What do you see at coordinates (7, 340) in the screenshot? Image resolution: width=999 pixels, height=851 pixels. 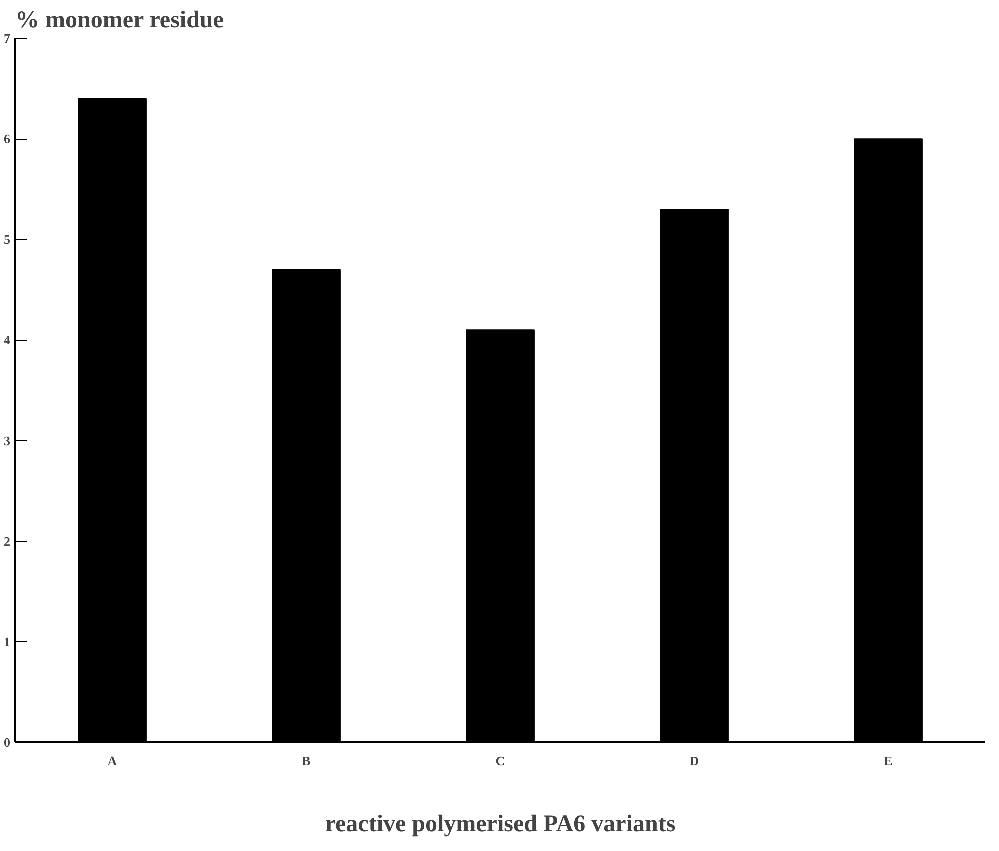 I see `y-tick-label: 4` at bounding box center [7, 340].